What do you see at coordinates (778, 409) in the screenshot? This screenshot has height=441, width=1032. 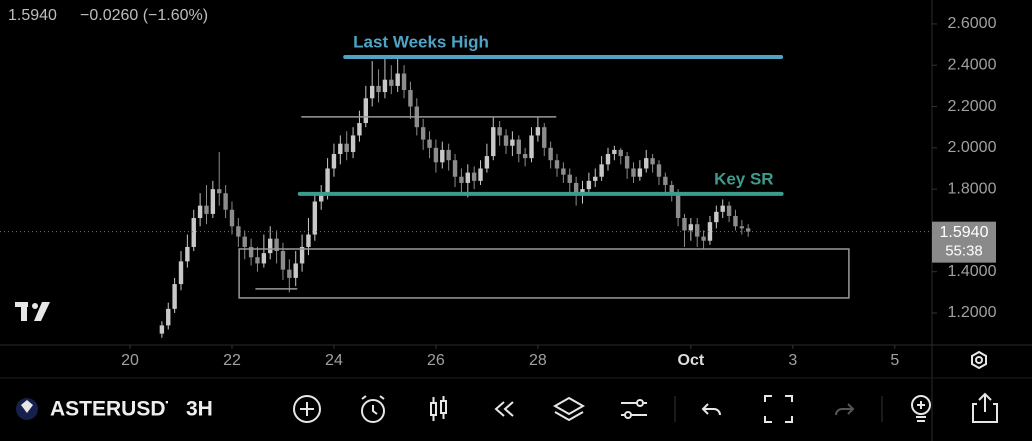 I see `fullscreen-button` at bounding box center [778, 409].